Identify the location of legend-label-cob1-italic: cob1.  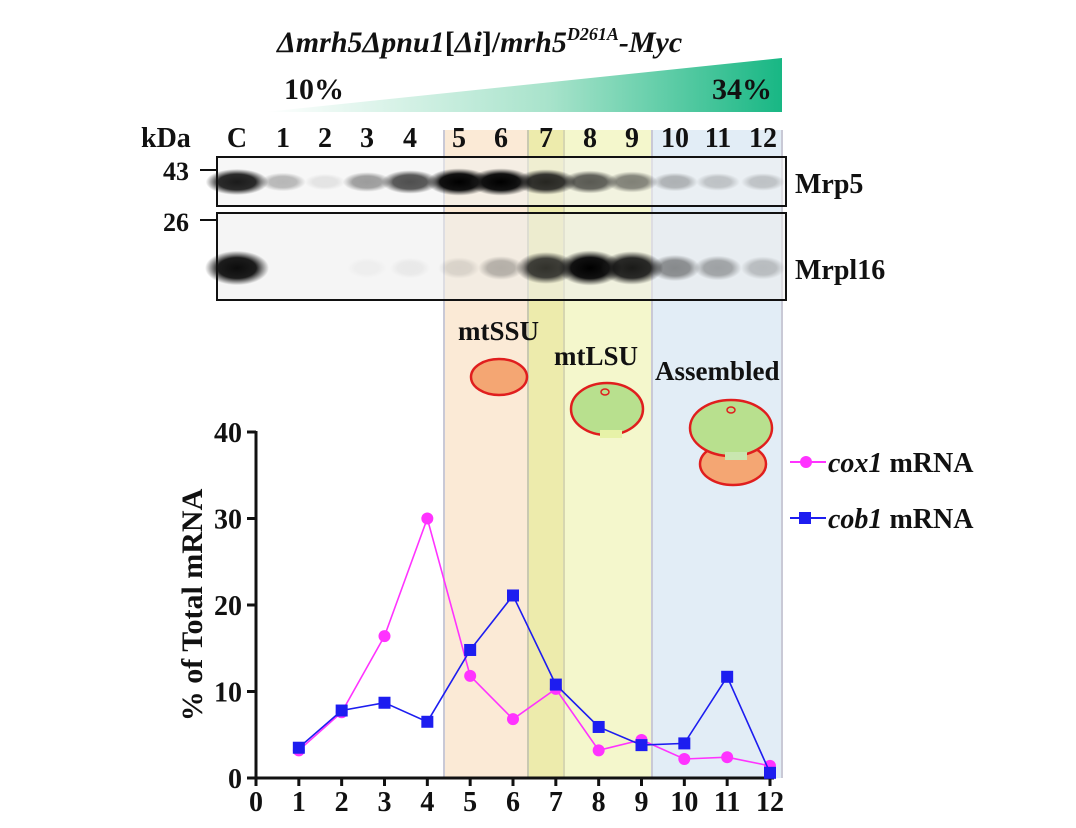
(855, 519).